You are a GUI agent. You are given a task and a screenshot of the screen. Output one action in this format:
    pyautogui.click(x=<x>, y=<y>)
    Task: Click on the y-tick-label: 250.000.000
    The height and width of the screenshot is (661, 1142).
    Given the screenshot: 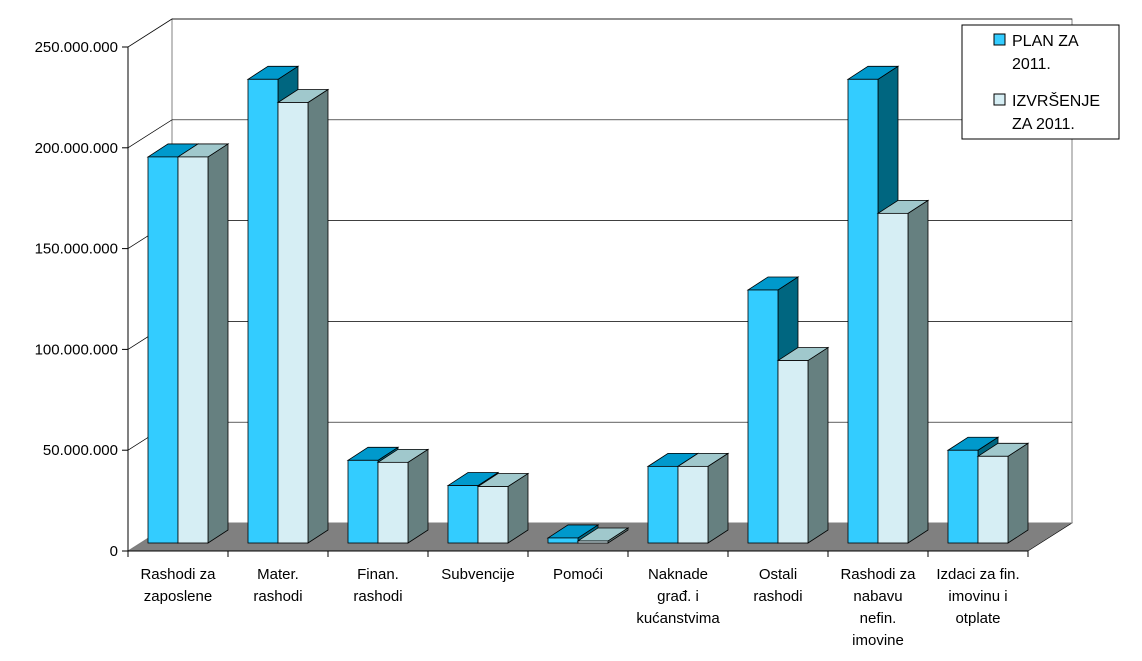 What is the action you would take?
    pyautogui.click(x=76, y=47)
    